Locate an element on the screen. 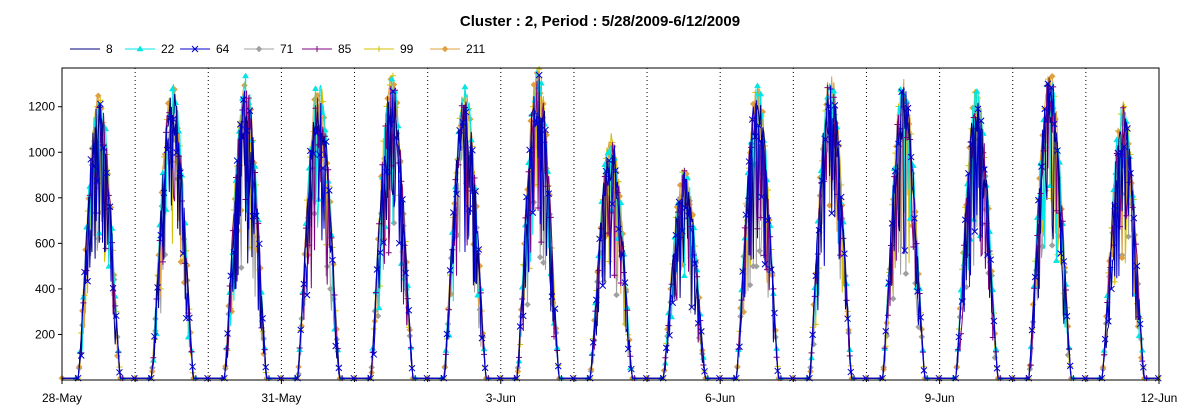 The height and width of the screenshot is (420, 1200). x-tick-label: 6-Jun is located at coordinates (720, 398).